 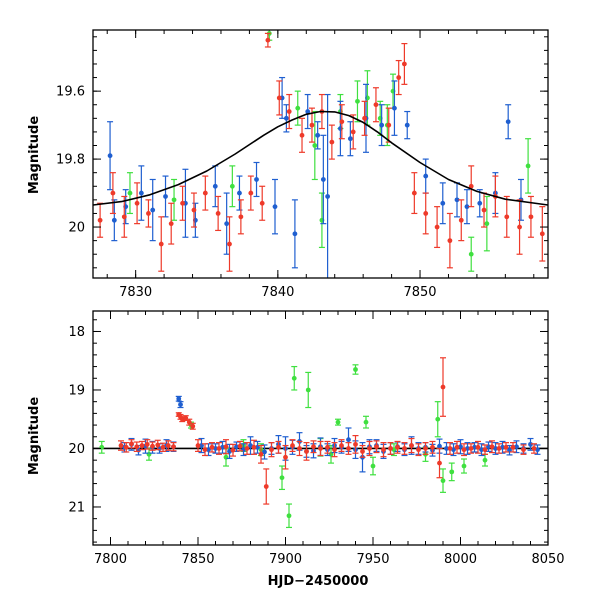 What do you see at coordinates (318, 581) in the screenshot?
I see `bottom-x-axis-label: HJD−2450000` at bounding box center [318, 581].